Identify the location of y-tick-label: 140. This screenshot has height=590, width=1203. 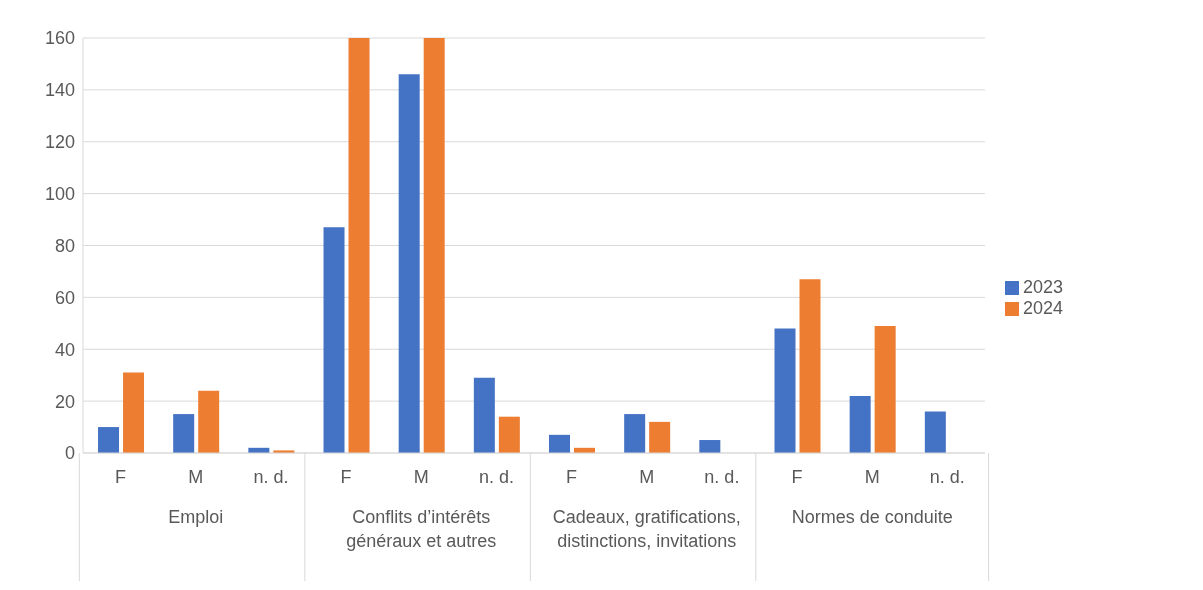
(59, 90).